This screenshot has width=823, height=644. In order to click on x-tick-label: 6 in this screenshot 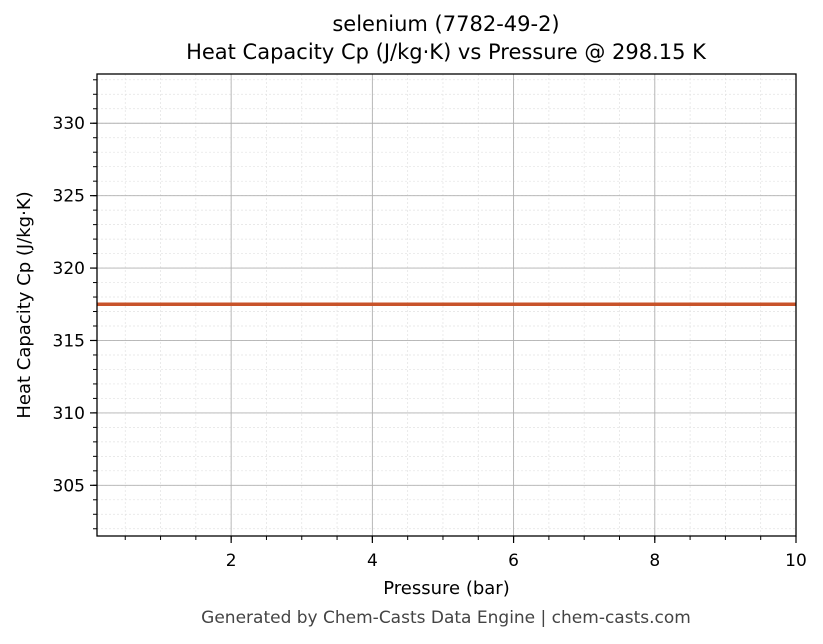, I will do `click(513, 561)`.